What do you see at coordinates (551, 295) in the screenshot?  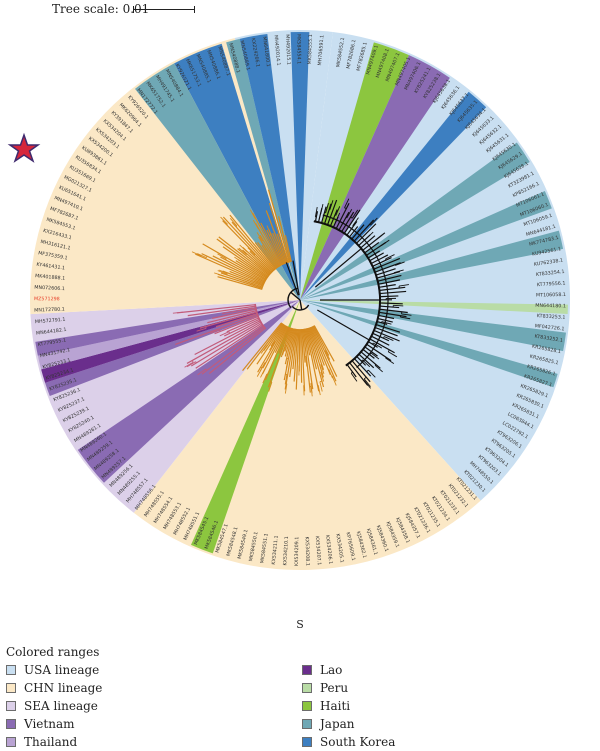 I see `leaf-label: MT106058.1` at bounding box center [551, 295].